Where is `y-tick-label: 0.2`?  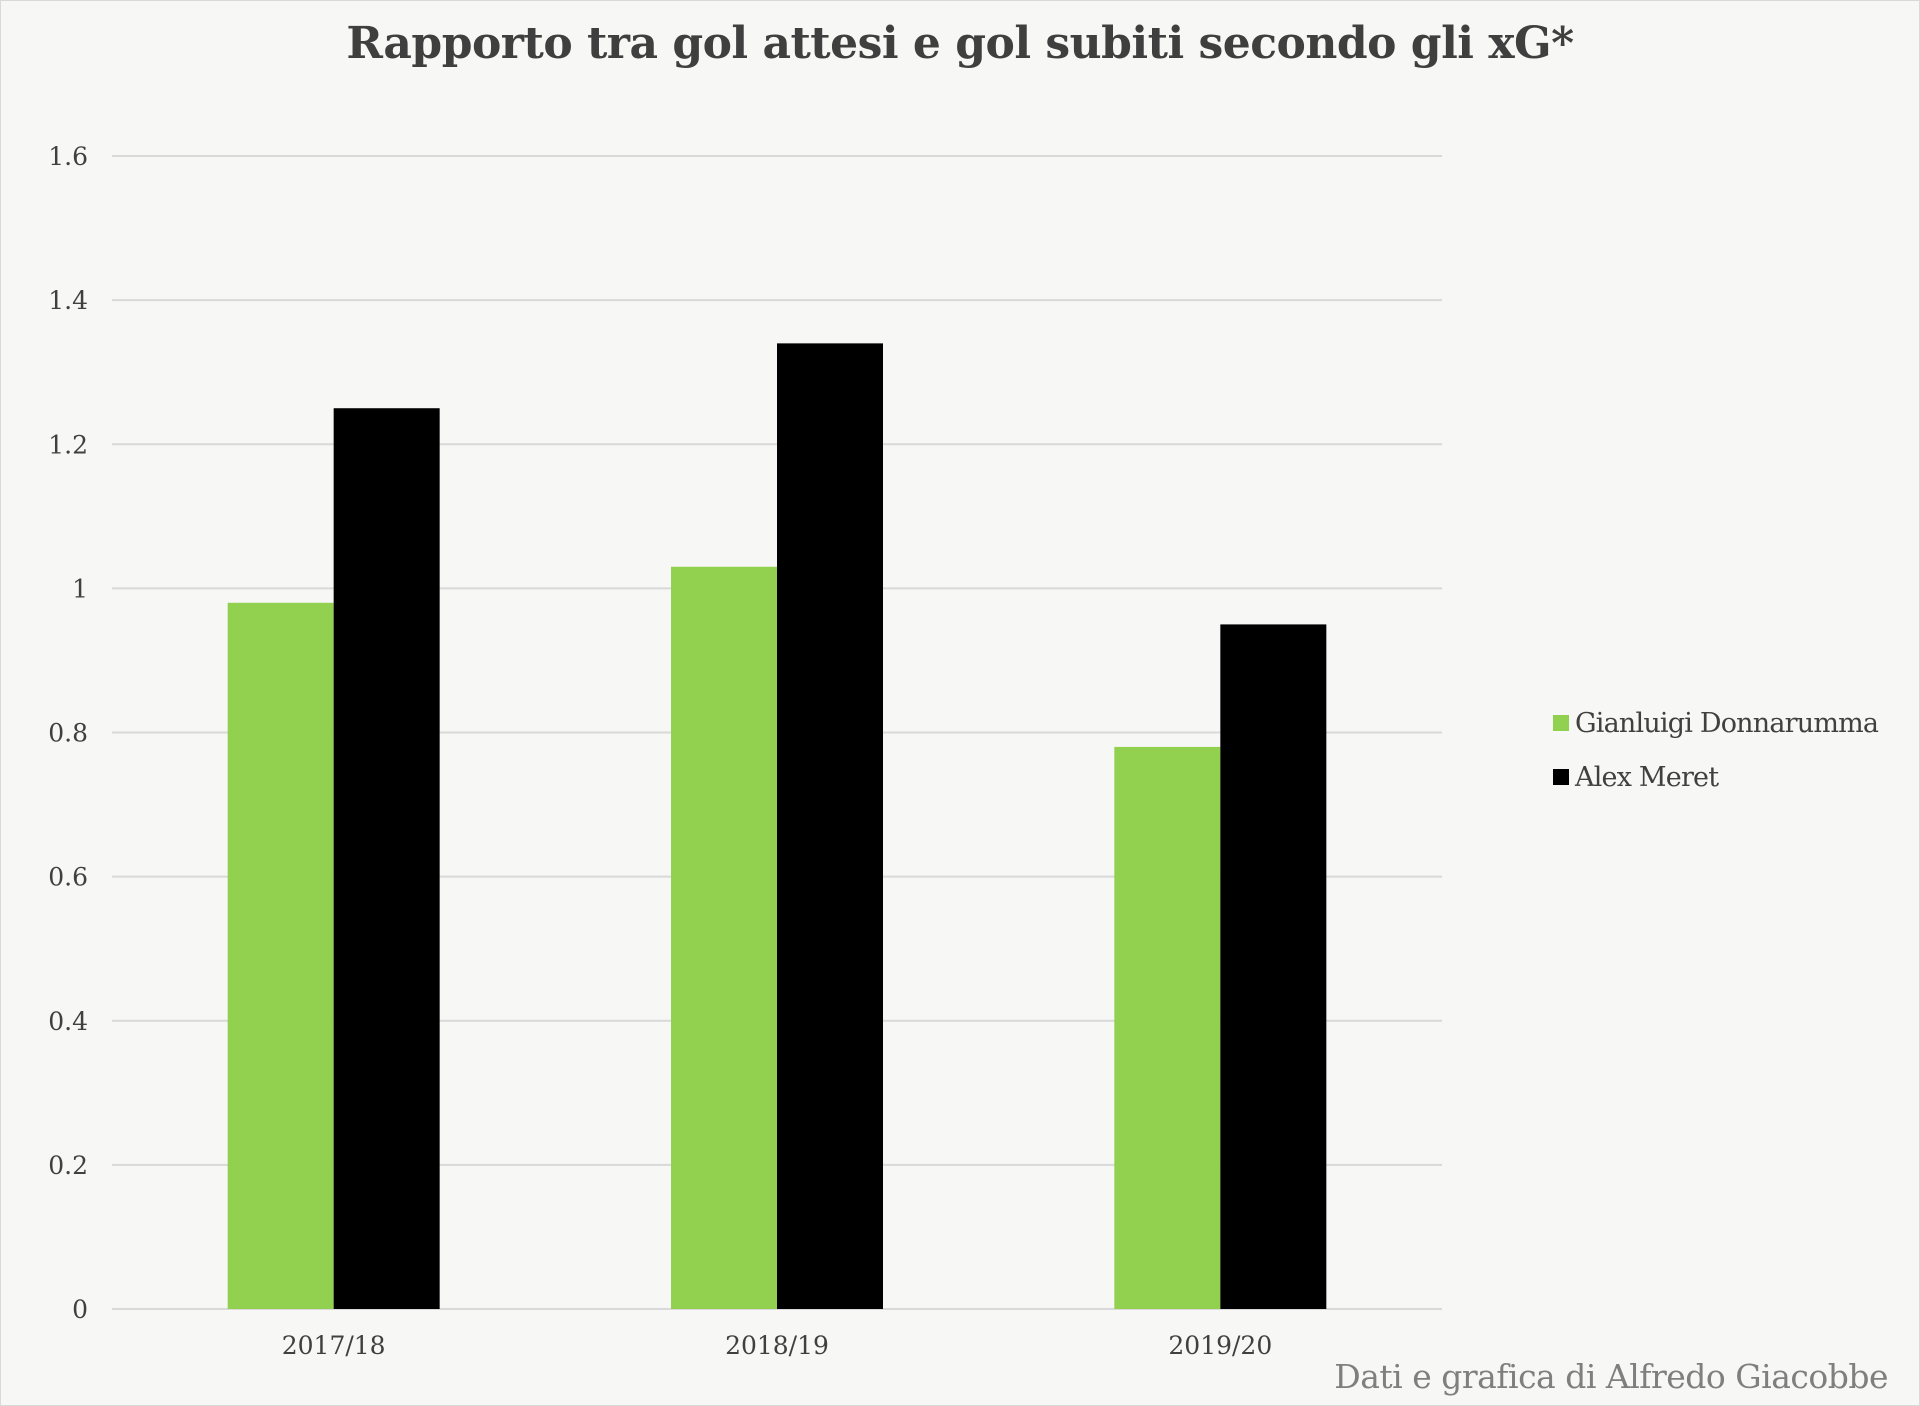
y-tick-label: 0.2 is located at coordinates (68, 1165).